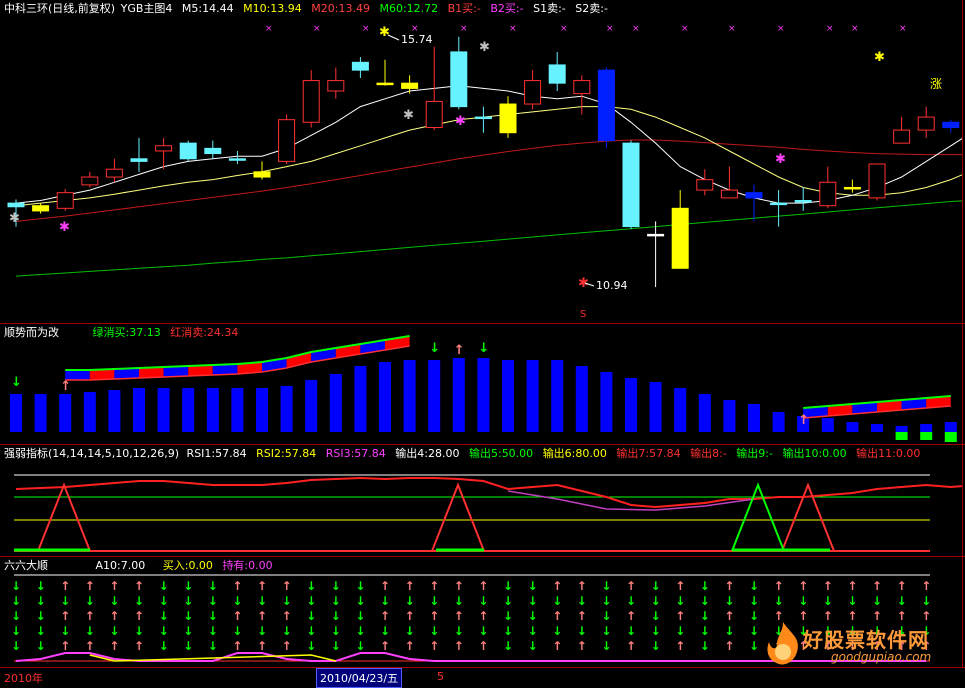 This screenshot has width=965, height=688. I want to click on zhang-label: 涨, so click(936, 84).